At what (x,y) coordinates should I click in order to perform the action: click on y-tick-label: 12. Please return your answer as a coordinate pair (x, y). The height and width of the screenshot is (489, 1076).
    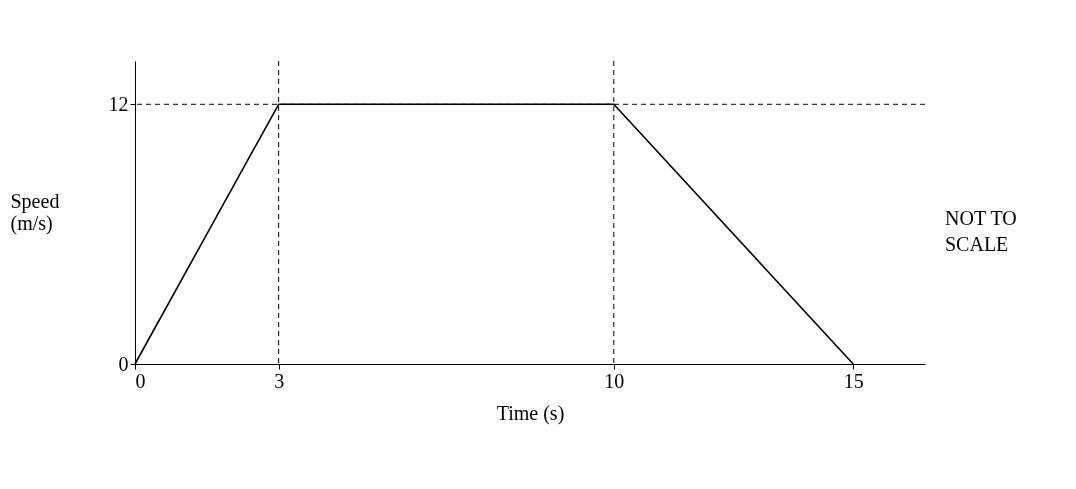
    Looking at the image, I should click on (118, 103).